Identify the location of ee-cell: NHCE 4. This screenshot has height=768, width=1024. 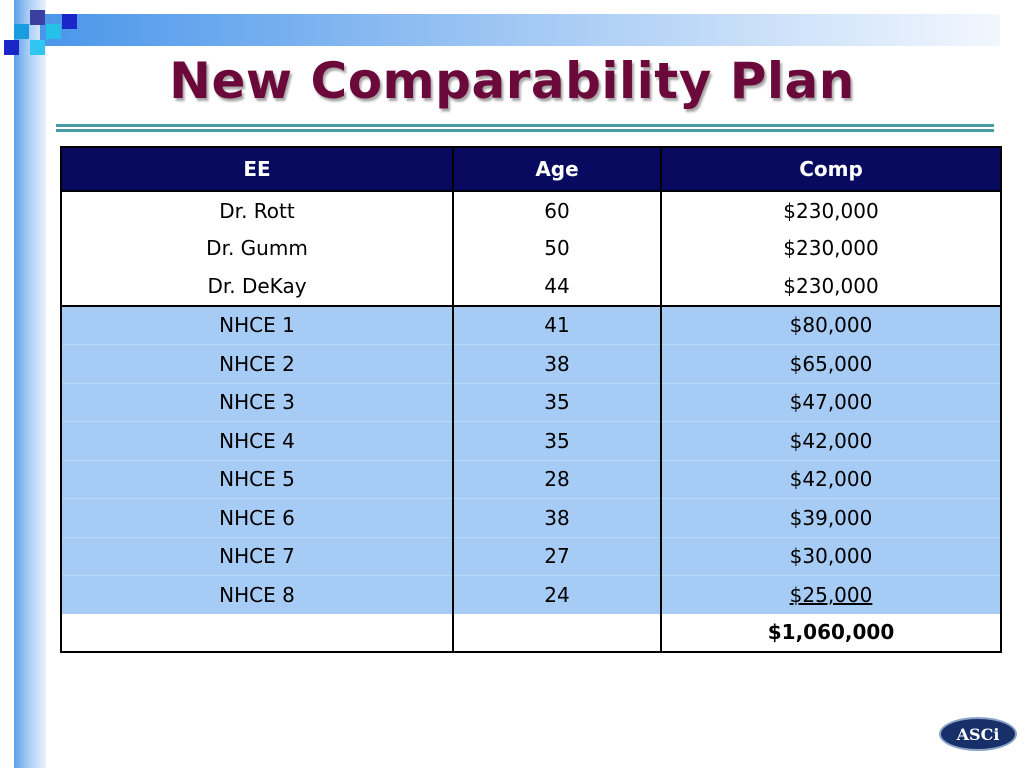
(257, 440).